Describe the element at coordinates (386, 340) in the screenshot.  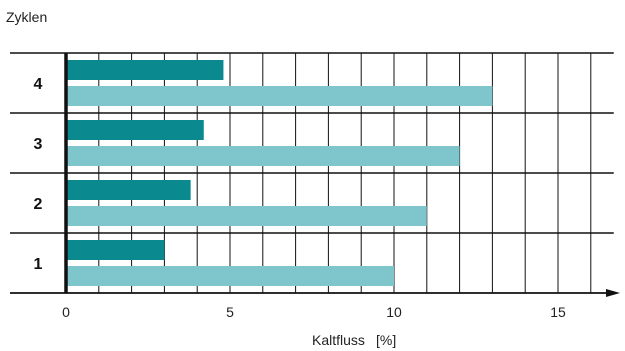
I see `x-axis-unit: [%]` at that location.